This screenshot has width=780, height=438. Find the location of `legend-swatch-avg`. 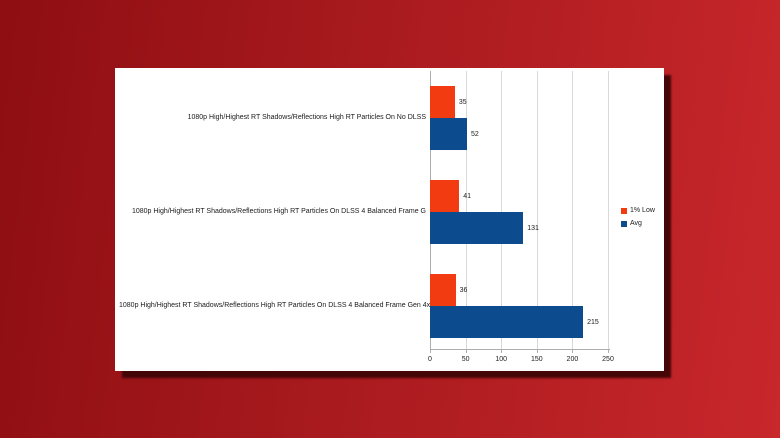

legend-swatch-avg is located at coordinates (624, 224).